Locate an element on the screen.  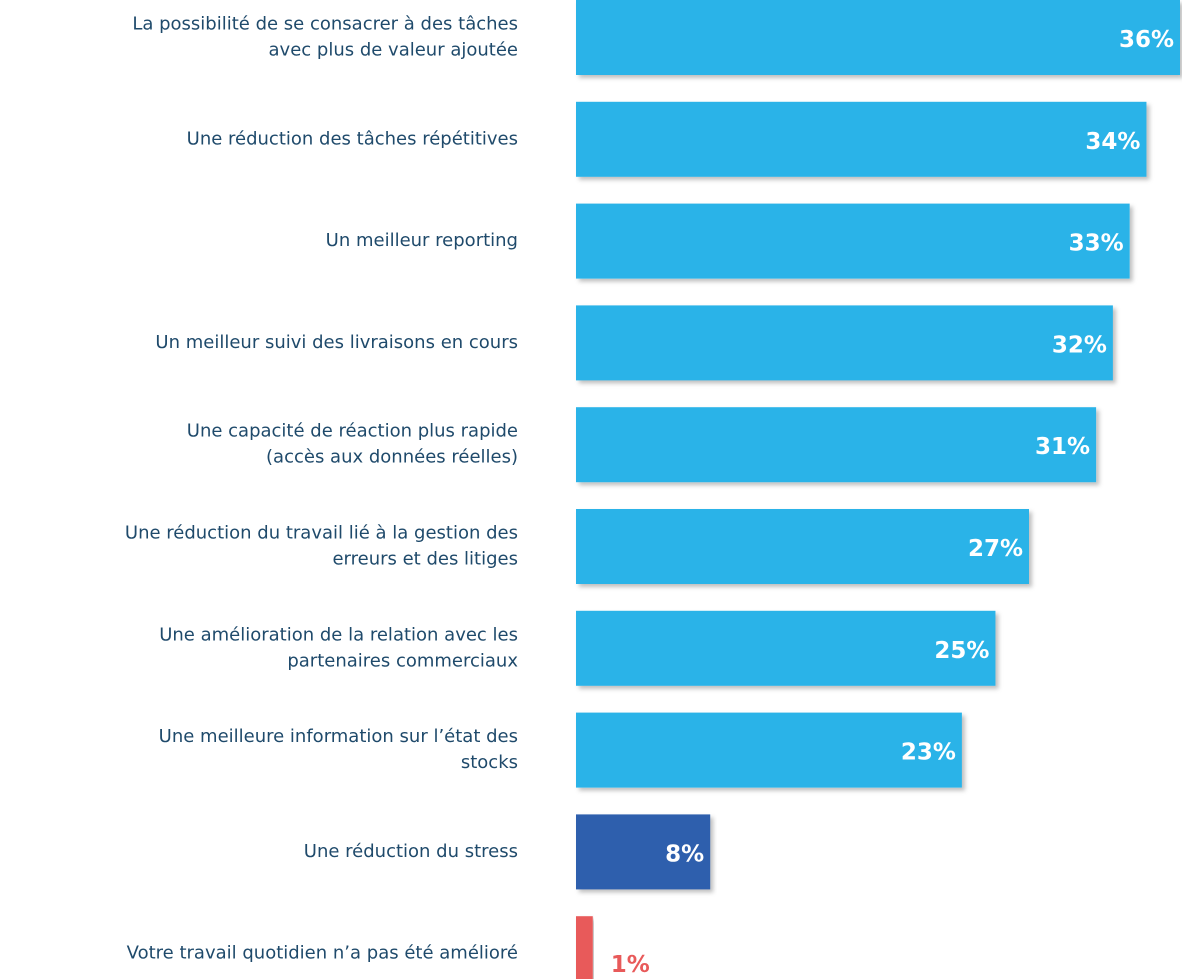
category-label: Une capacité de réaction plus rapide is located at coordinates (352, 431).